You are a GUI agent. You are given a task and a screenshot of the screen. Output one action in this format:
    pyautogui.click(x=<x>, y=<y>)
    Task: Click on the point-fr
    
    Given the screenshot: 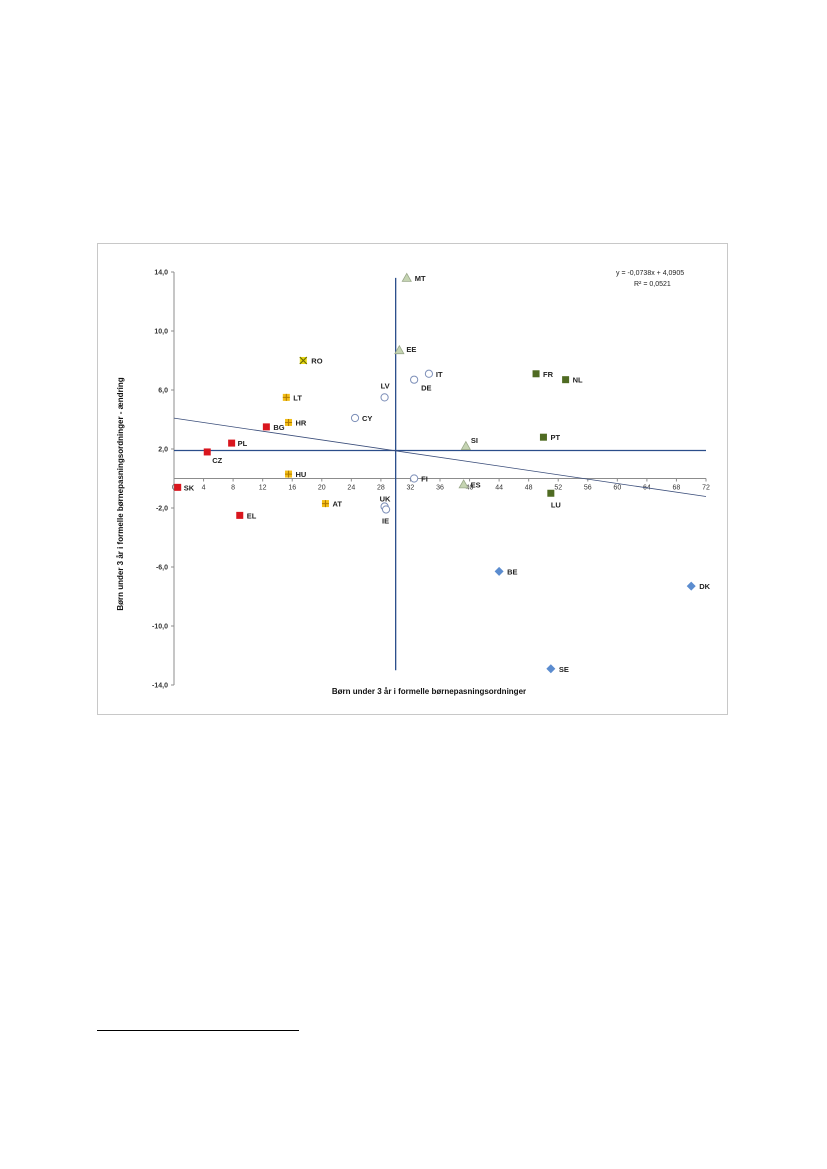 What is the action you would take?
    pyautogui.click(x=536, y=374)
    